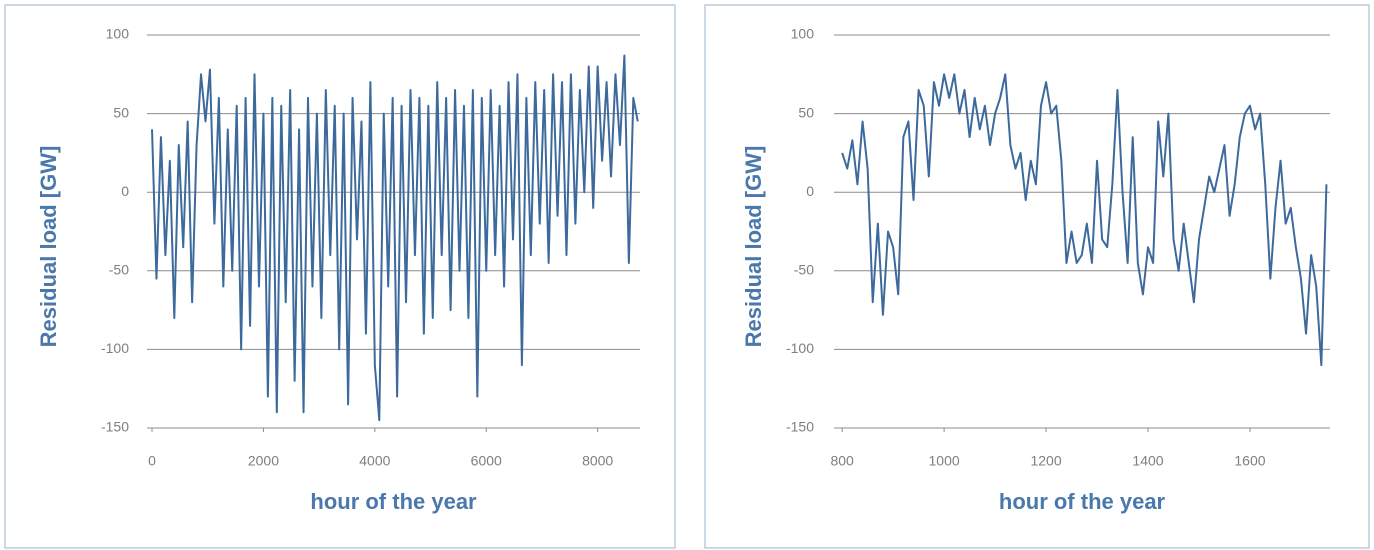 Image resolution: width=1374 pixels, height=550 pixels. What do you see at coordinates (944, 461) in the screenshot?
I see `x-tick-label: 1000` at bounding box center [944, 461].